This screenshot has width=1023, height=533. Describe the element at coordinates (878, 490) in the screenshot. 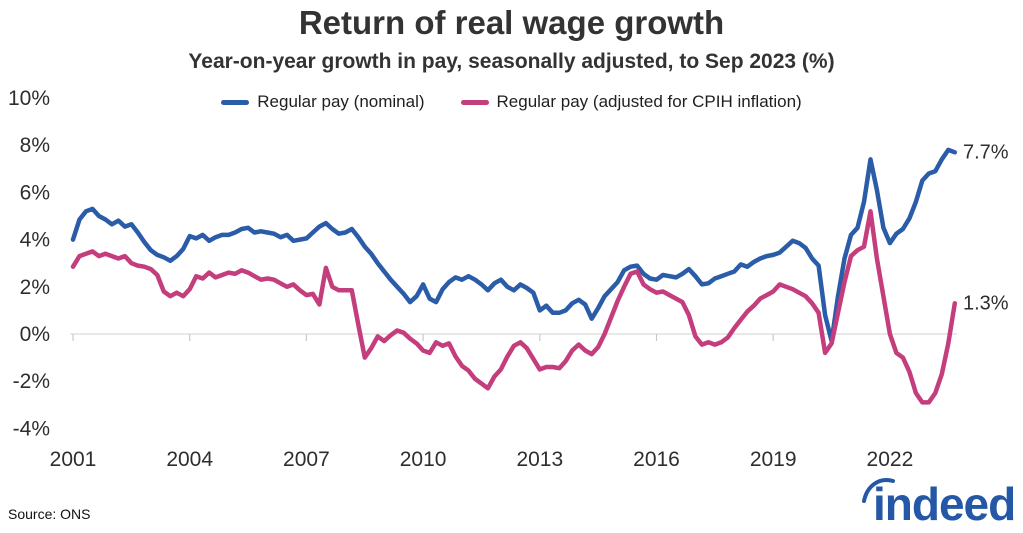

I see `indeed-logo-swoosh-icon` at that location.